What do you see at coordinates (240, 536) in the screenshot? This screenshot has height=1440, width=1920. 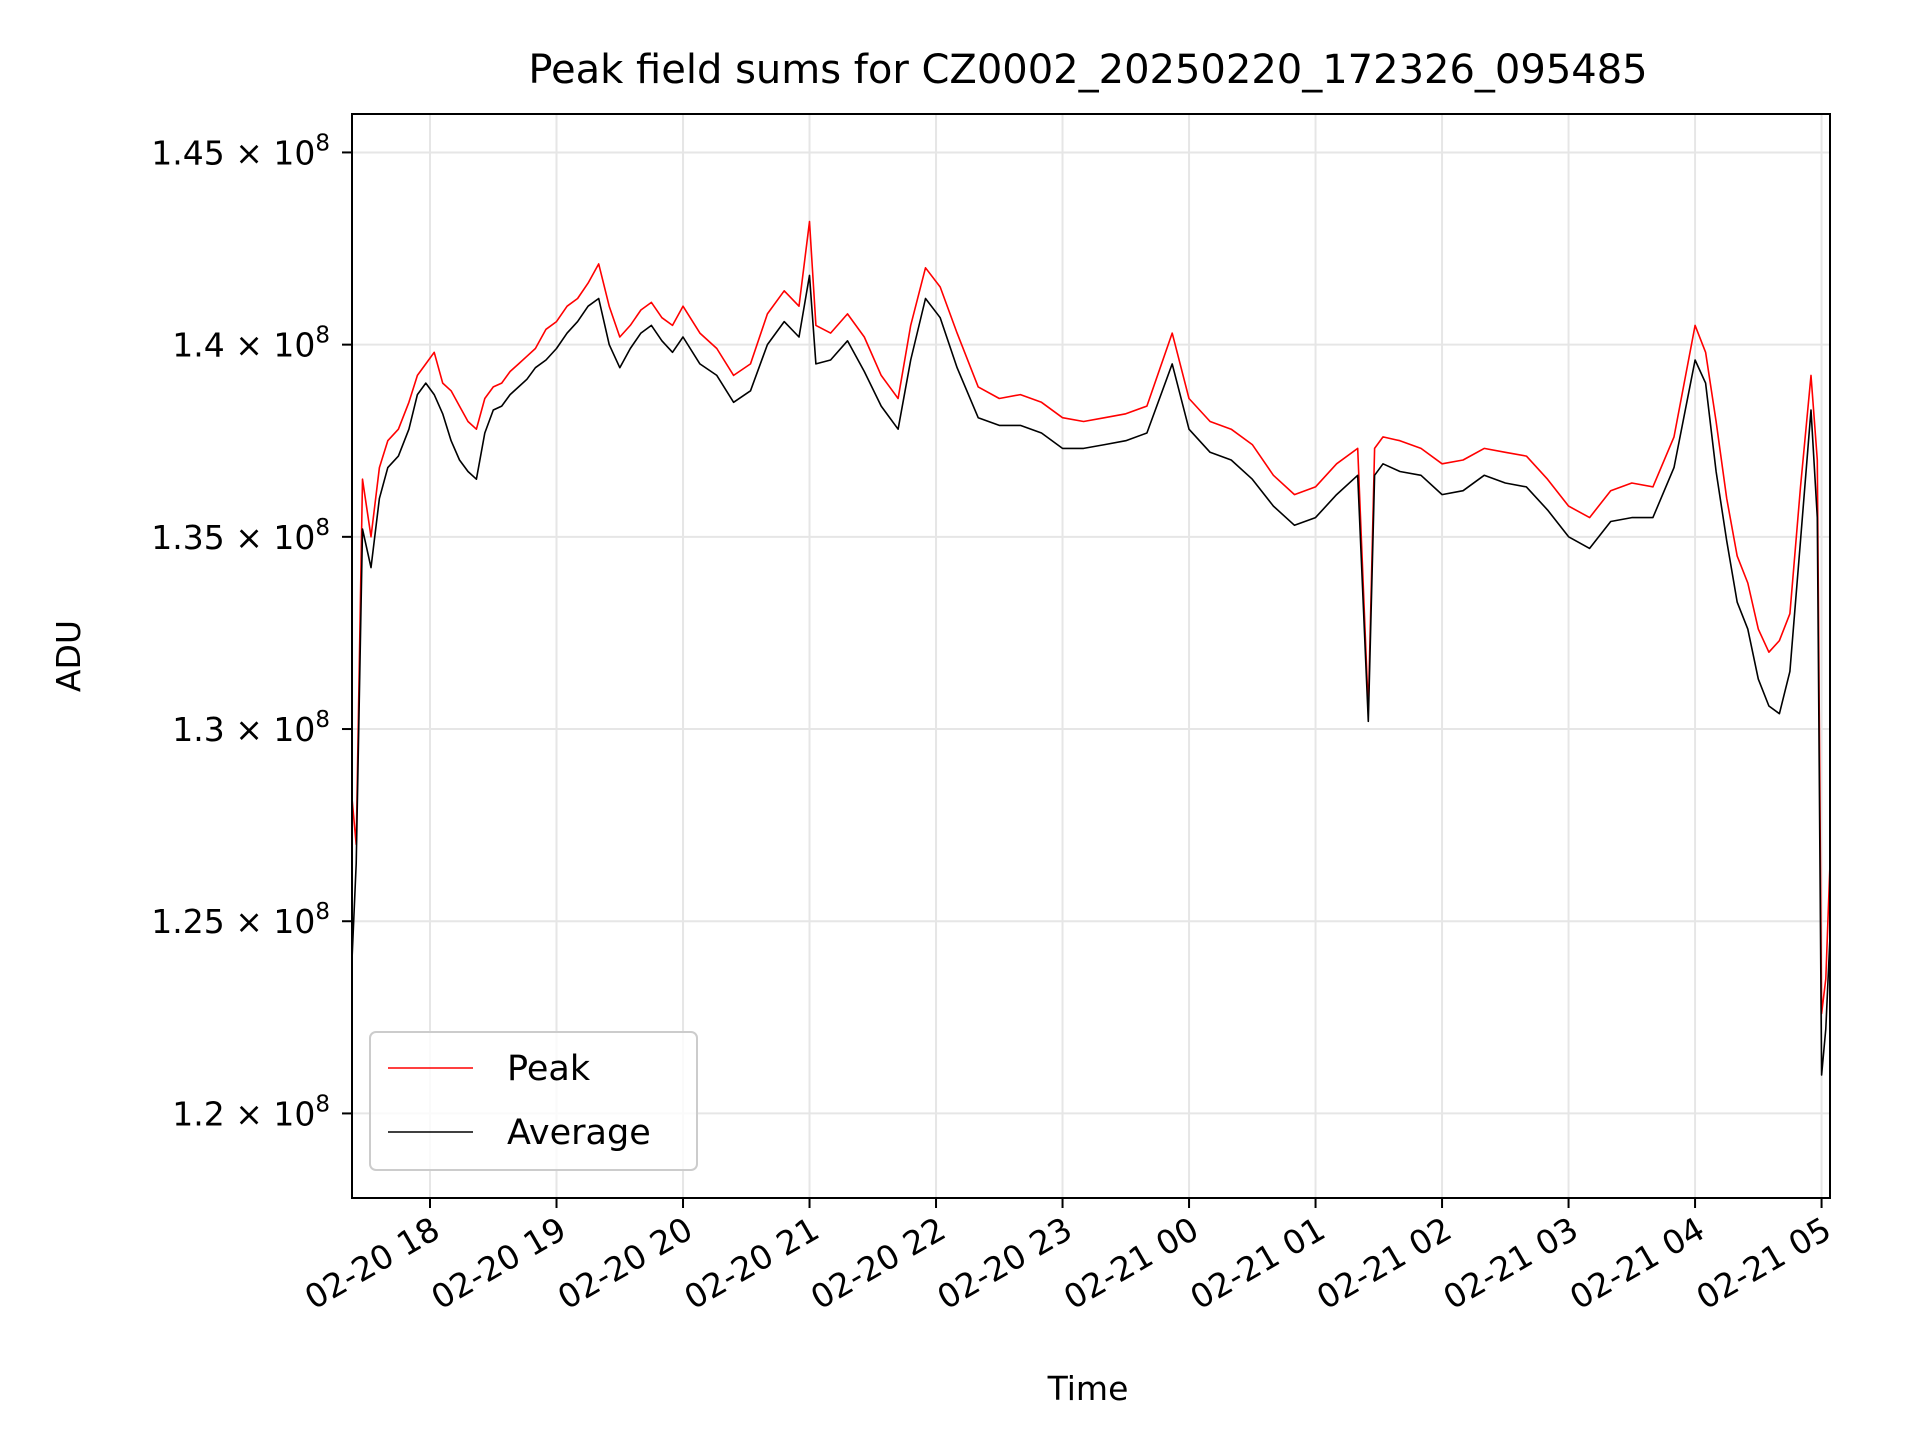 I see `y-tick-label: 1.35 × 108` at bounding box center [240, 536].